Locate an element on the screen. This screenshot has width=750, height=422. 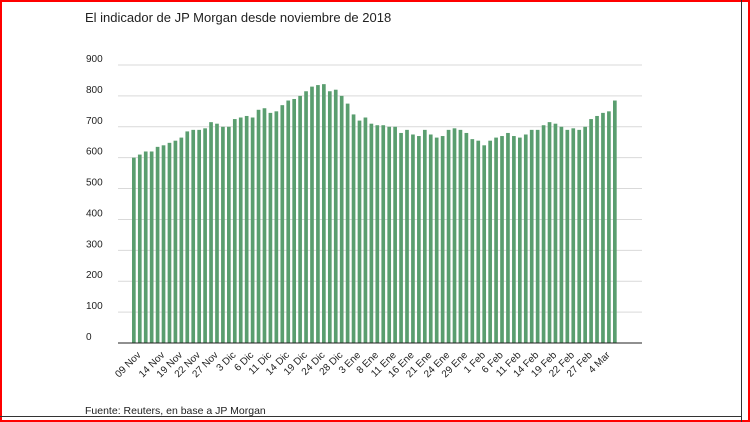
y-tick-label: 600 is located at coordinates (94, 152).